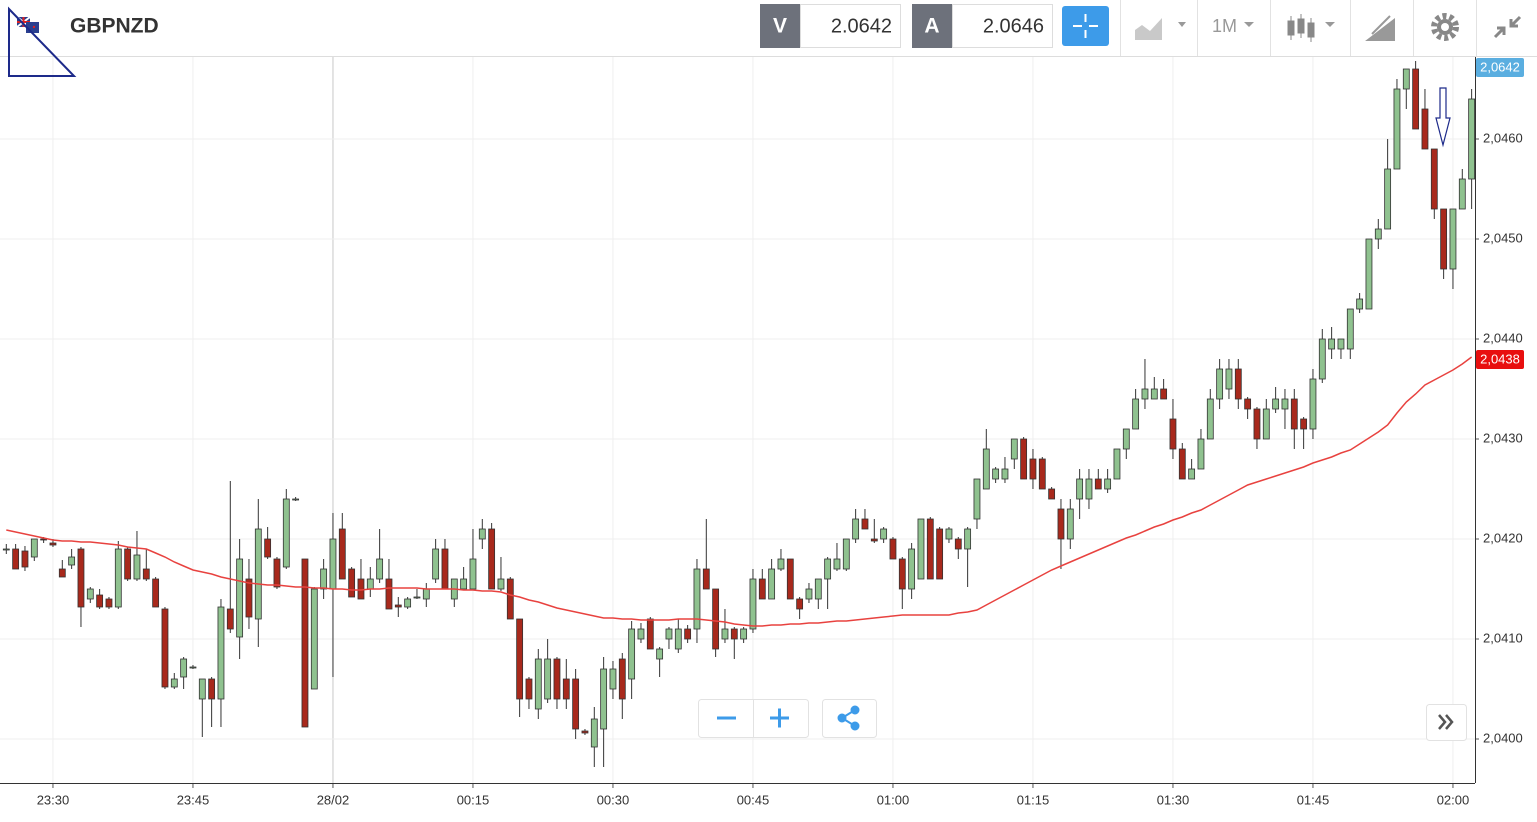 The height and width of the screenshot is (822, 1537). I want to click on scroll-right-button, so click(1446, 722).